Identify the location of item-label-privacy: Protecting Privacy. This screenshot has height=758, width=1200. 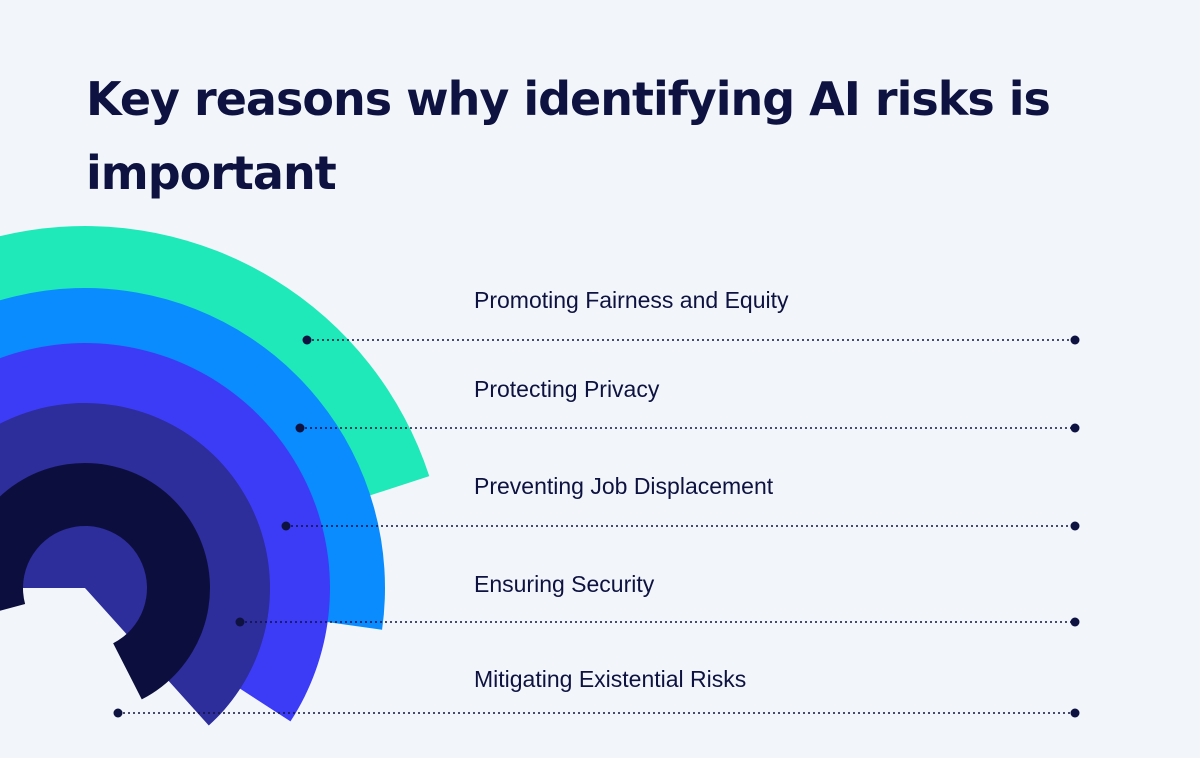
(567, 389).